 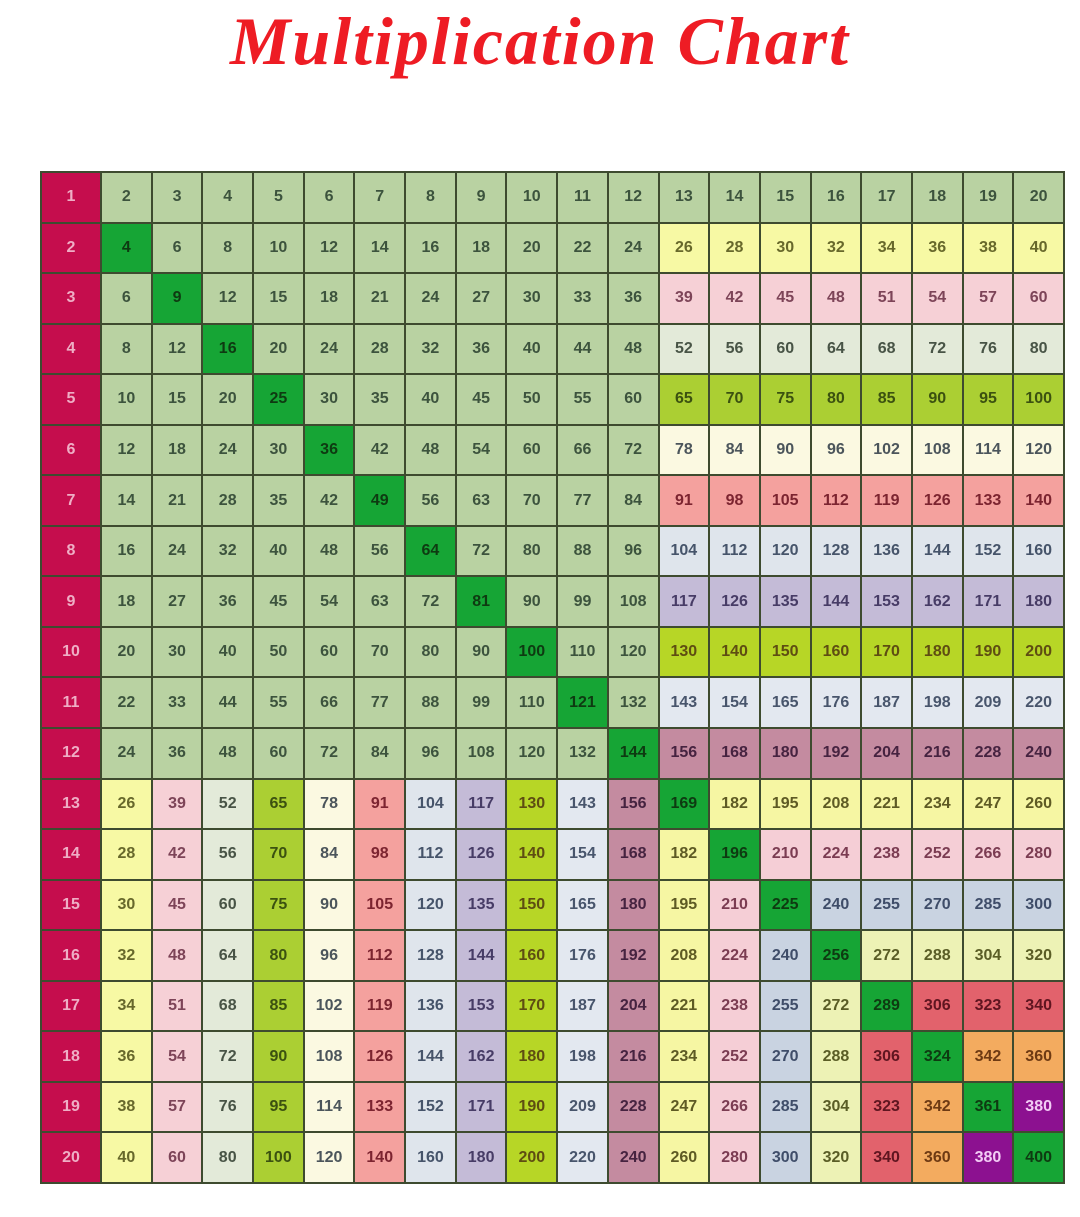 I want to click on product-cell: 105, so click(x=785, y=500).